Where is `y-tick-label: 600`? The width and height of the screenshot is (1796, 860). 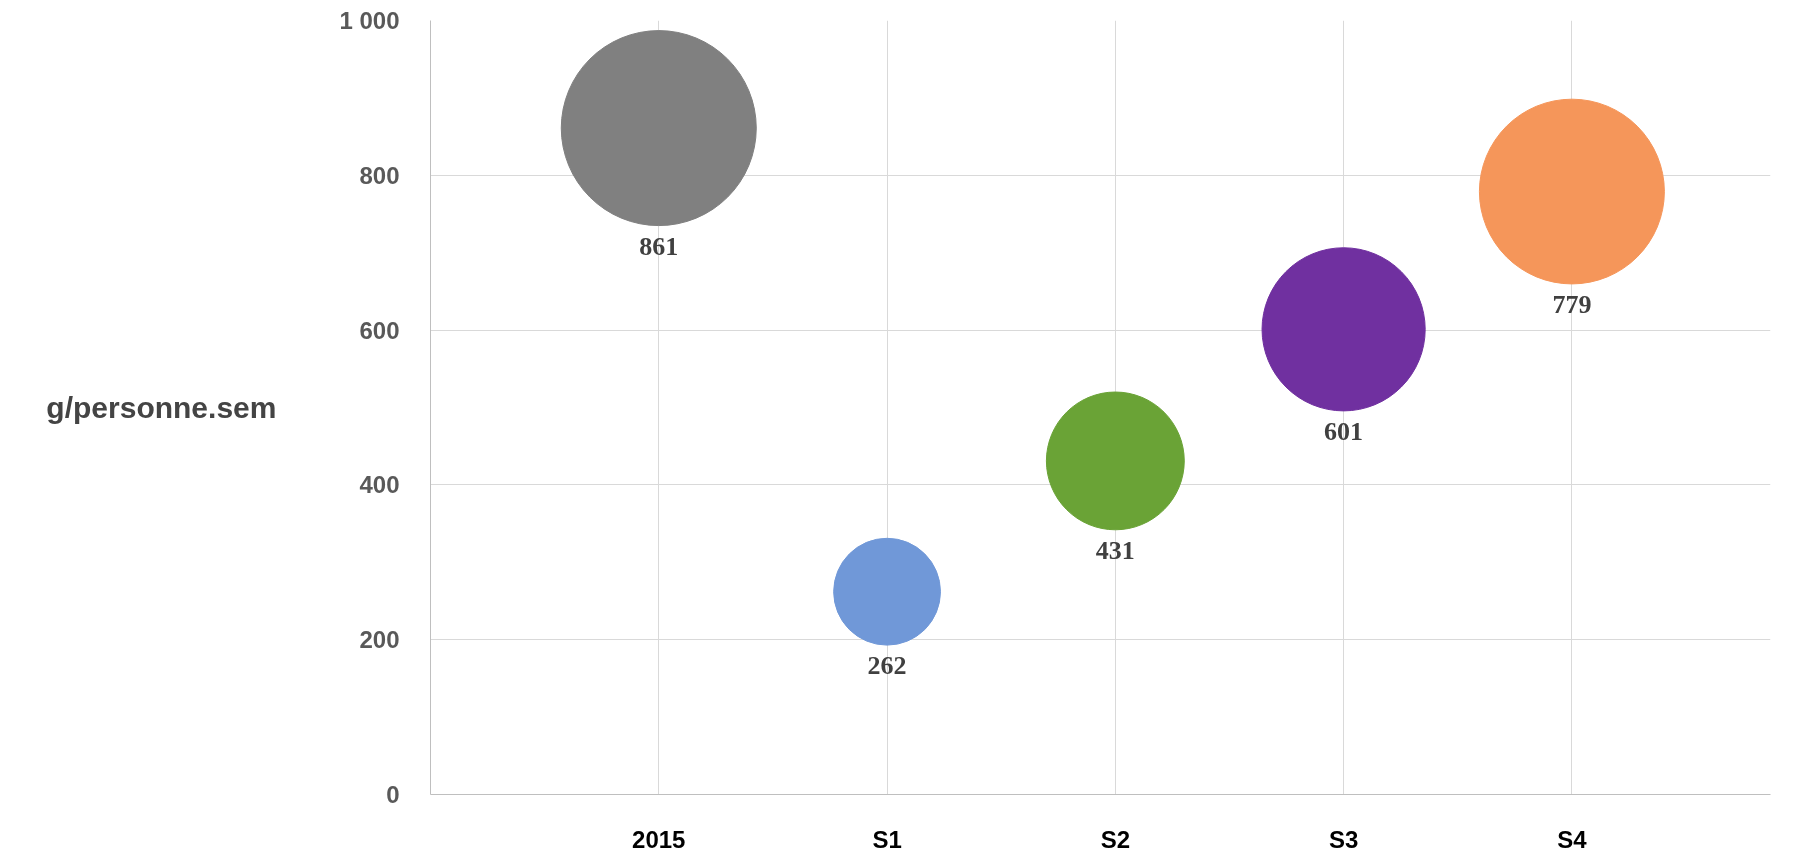
y-tick-label: 600 is located at coordinates (379, 330).